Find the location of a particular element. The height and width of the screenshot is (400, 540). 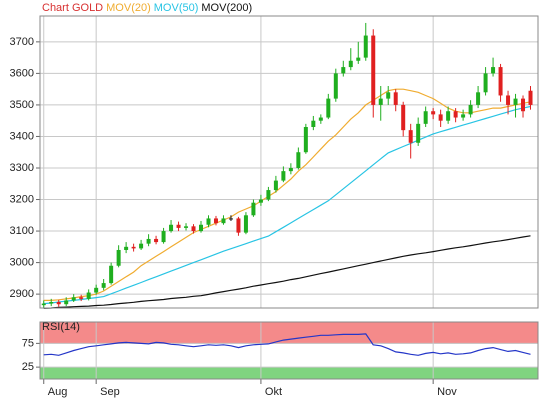

y-tick-label: 3500 is located at coordinates (22, 105).